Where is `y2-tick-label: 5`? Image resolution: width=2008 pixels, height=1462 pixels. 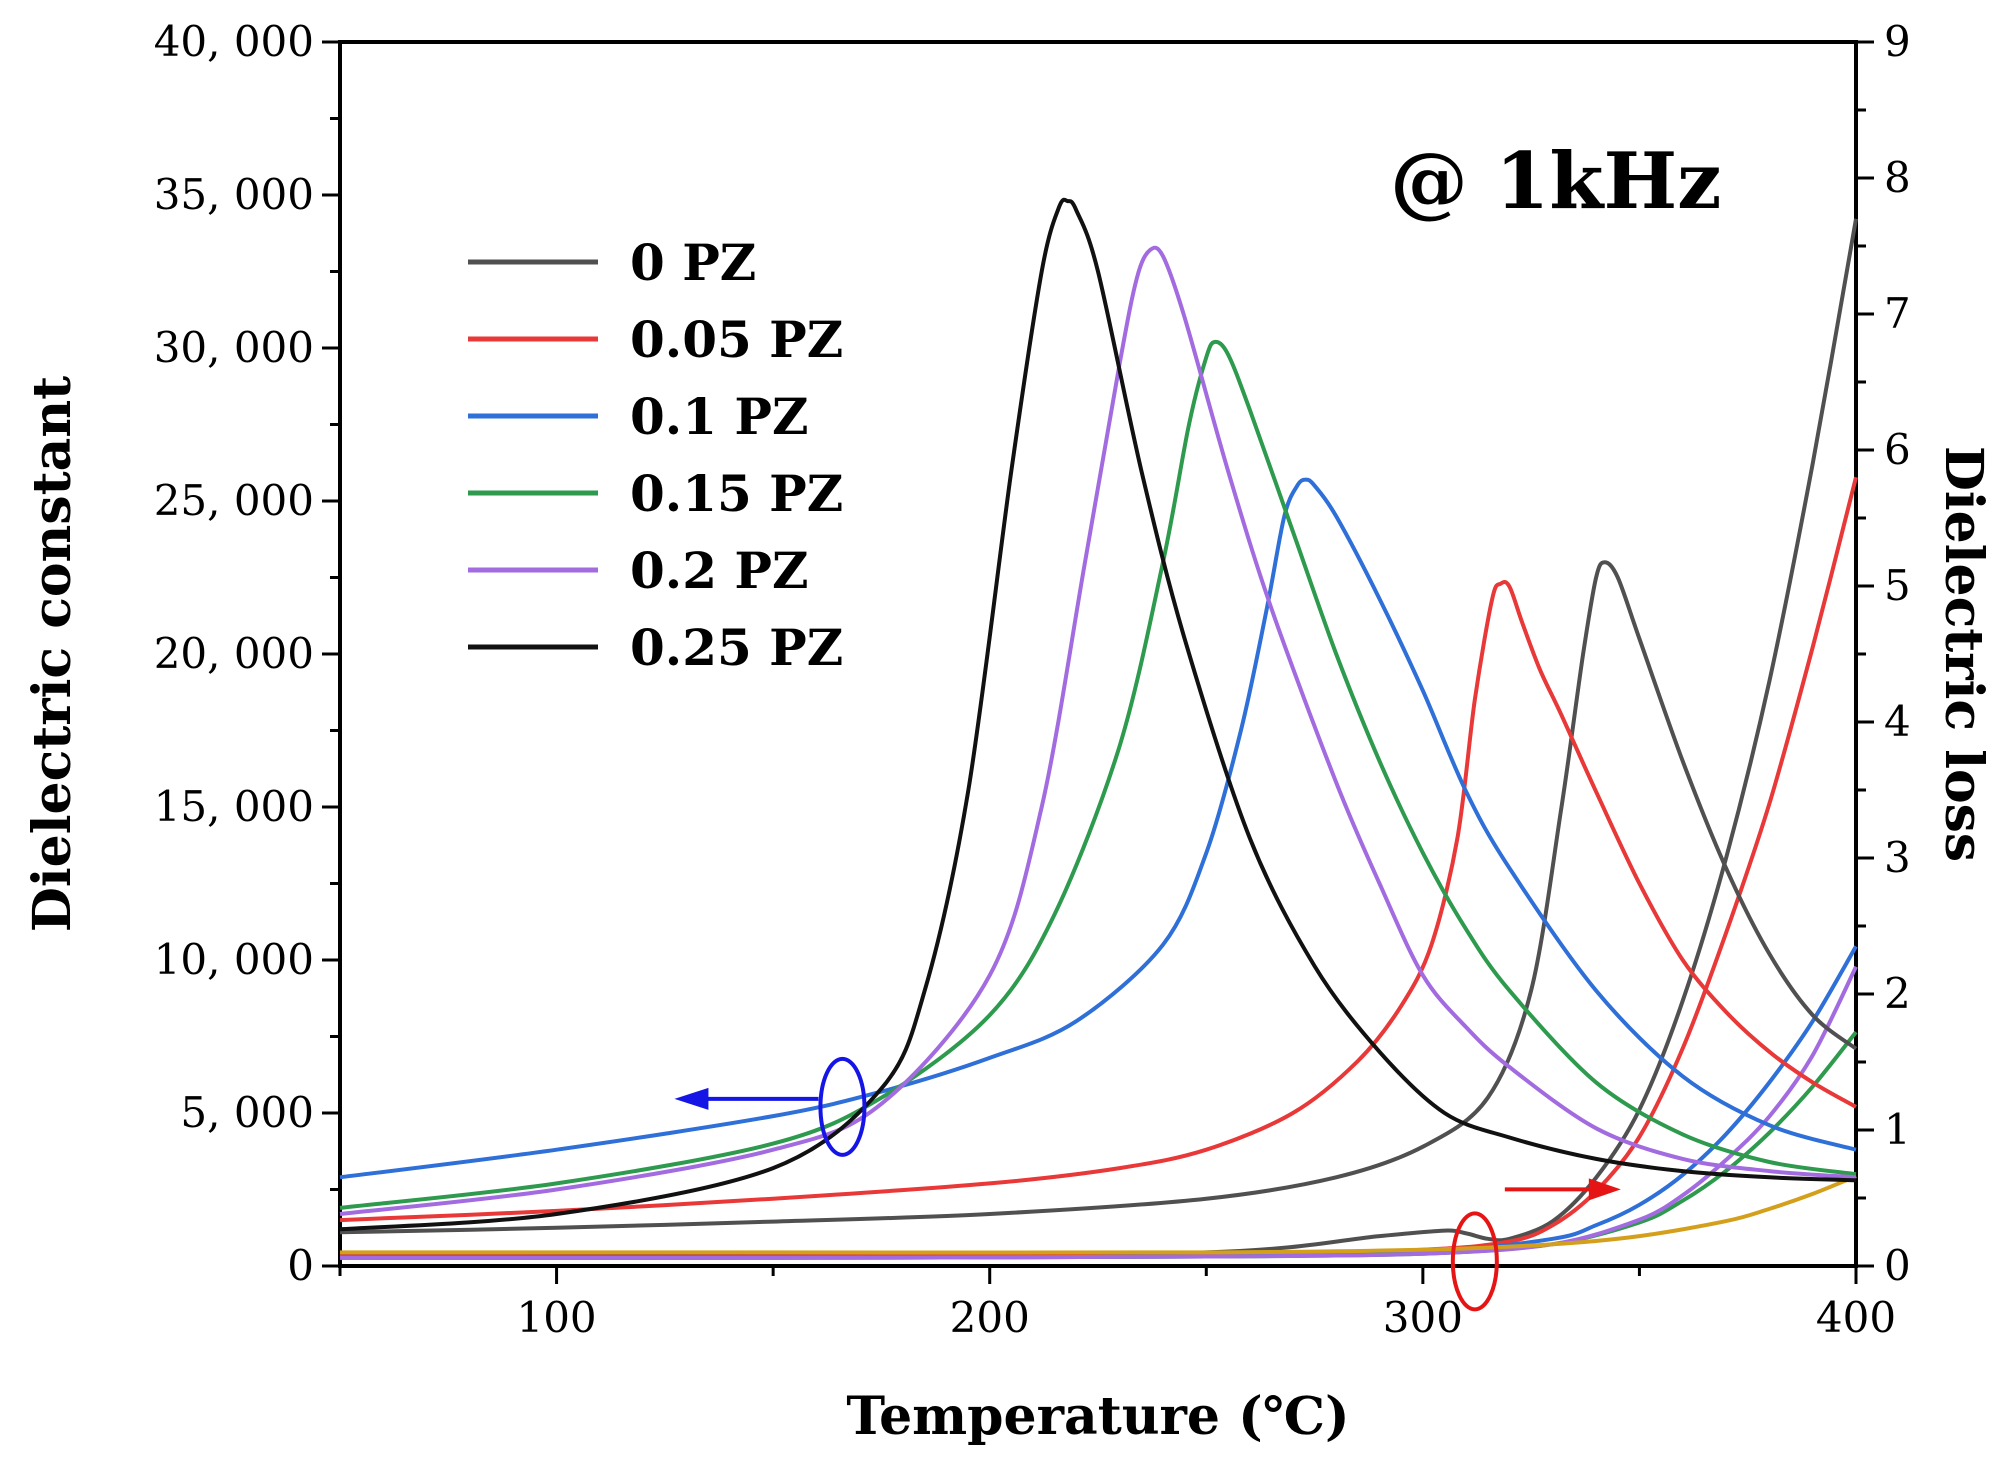 y2-tick-label: 5 is located at coordinates (1897, 585).